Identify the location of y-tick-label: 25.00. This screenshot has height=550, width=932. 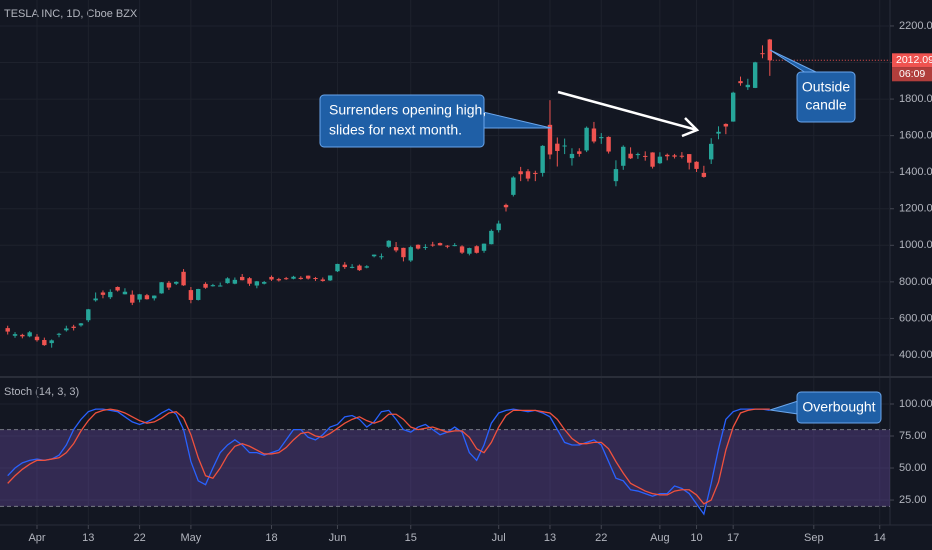
(913, 500).